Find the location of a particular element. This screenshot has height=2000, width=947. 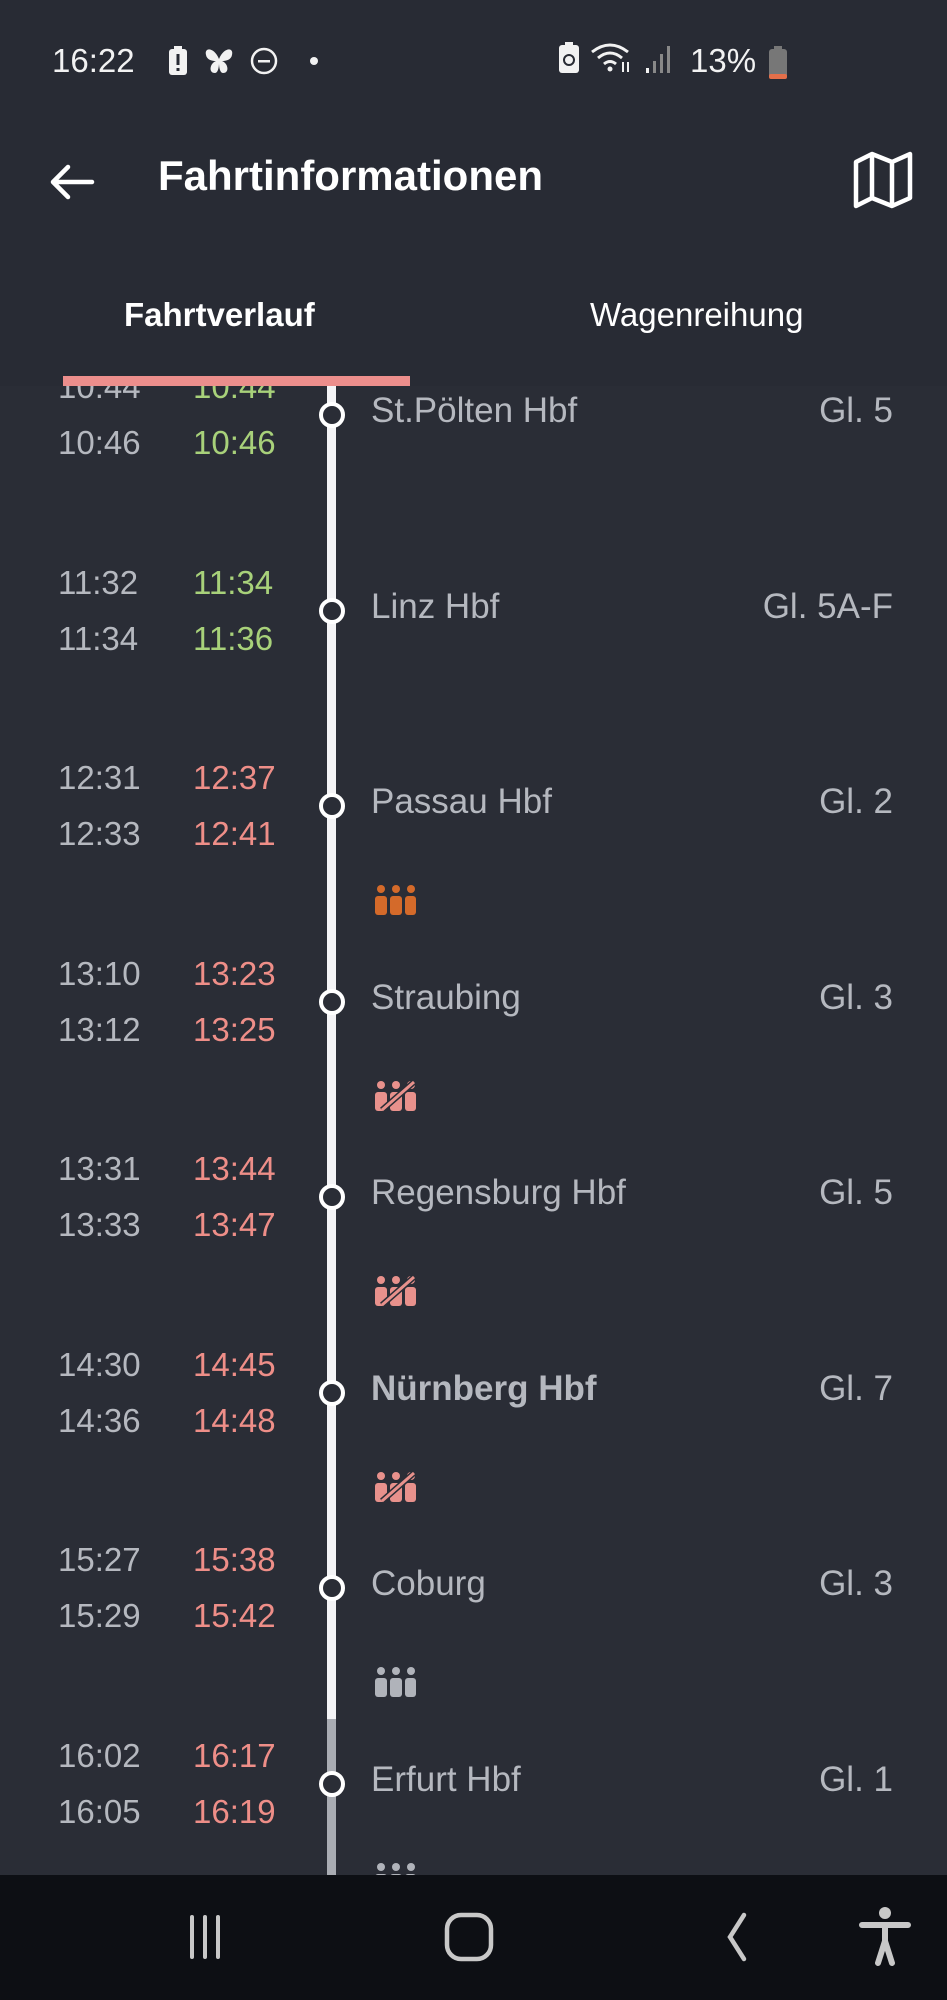

battery-icon is located at coordinates (778, 62).